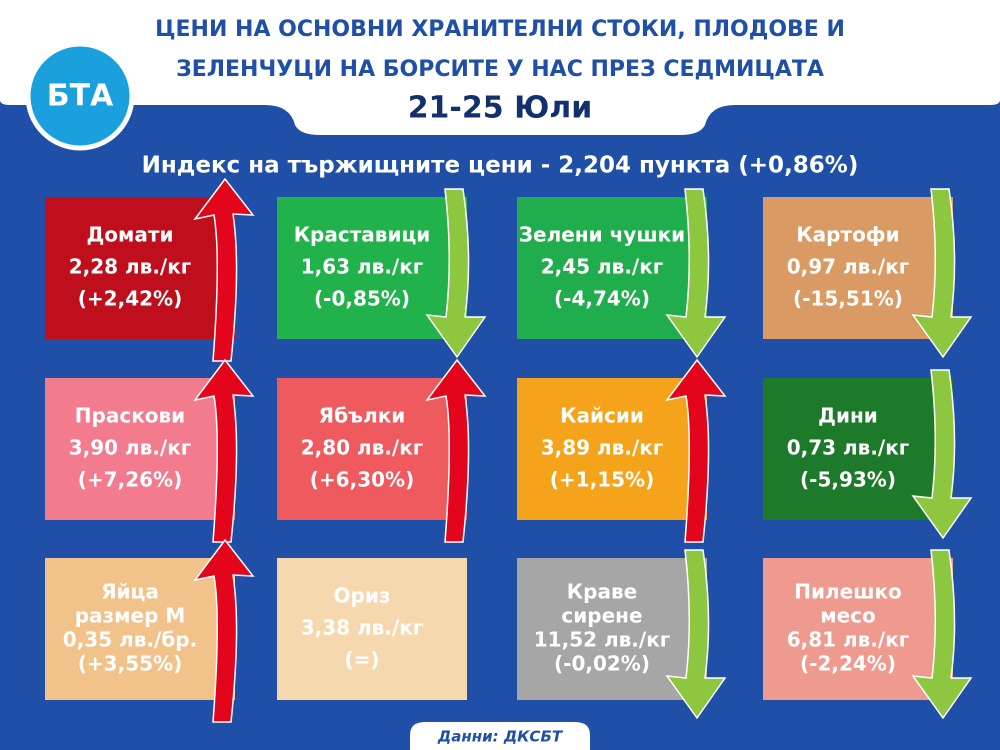  I want to click on tile-name: Пилешко, so click(848, 592).